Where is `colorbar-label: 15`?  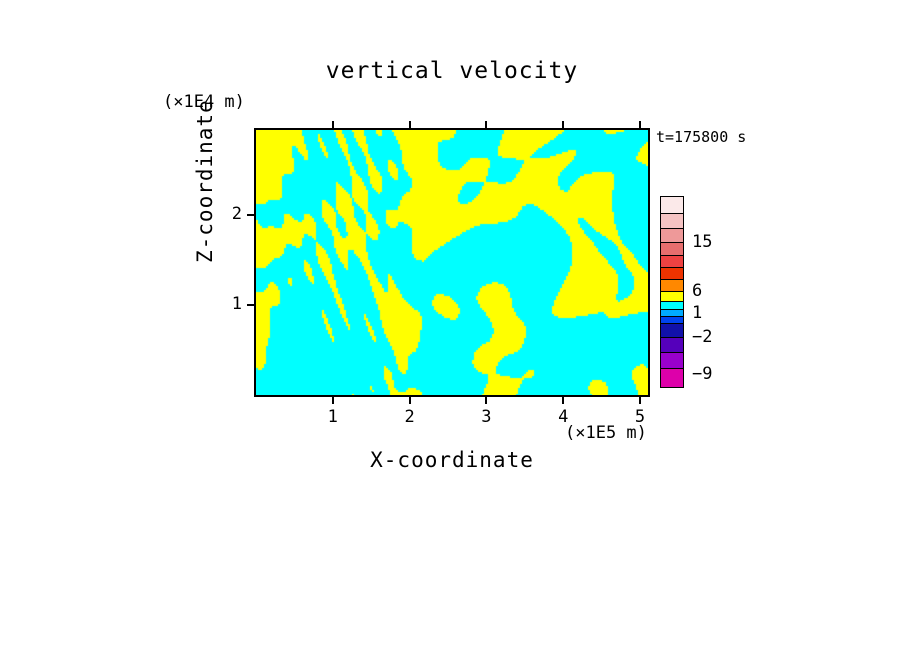
colorbar-label: 15 is located at coordinates (702, 242).